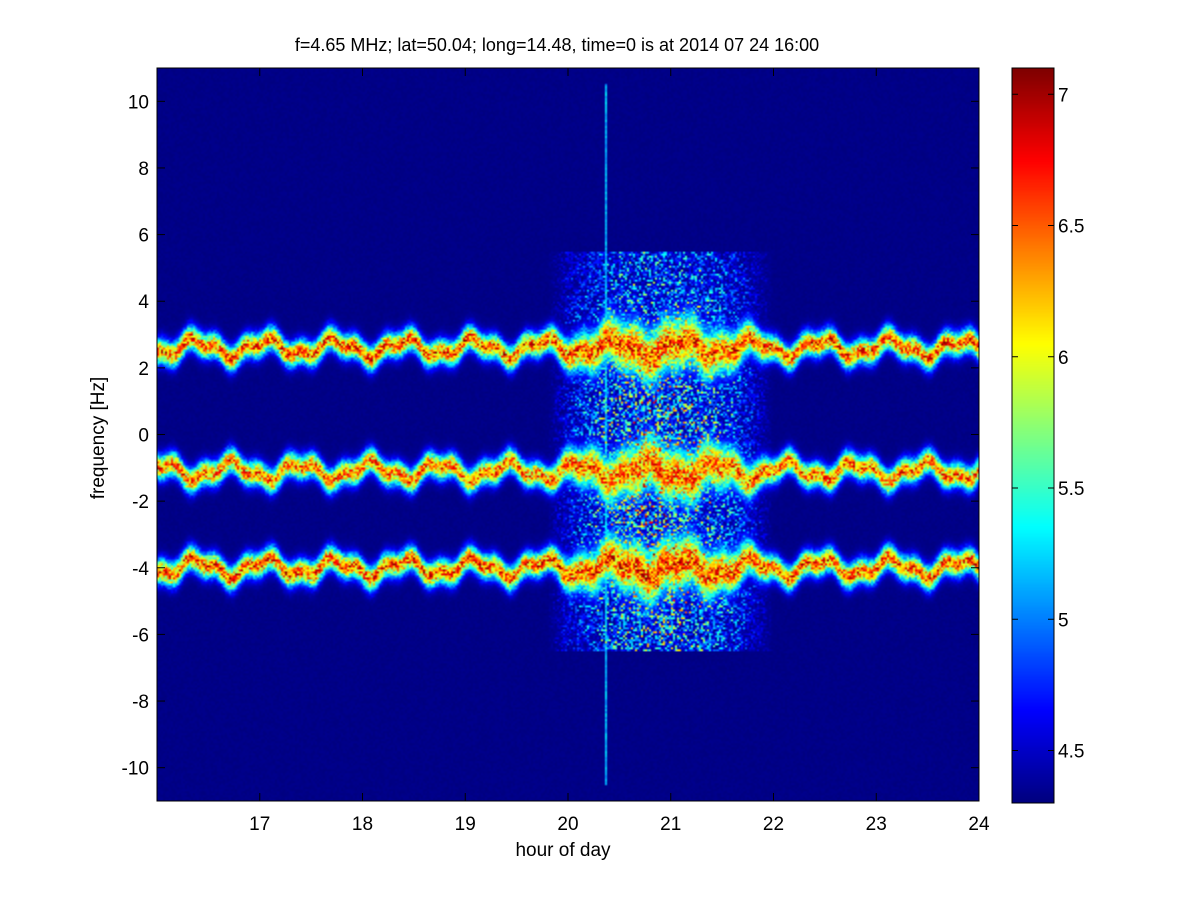  What do you see at coordinates (143, 302) in the screenshot?
I see `y-tick-label: 4` at bounding box center [143, 302].